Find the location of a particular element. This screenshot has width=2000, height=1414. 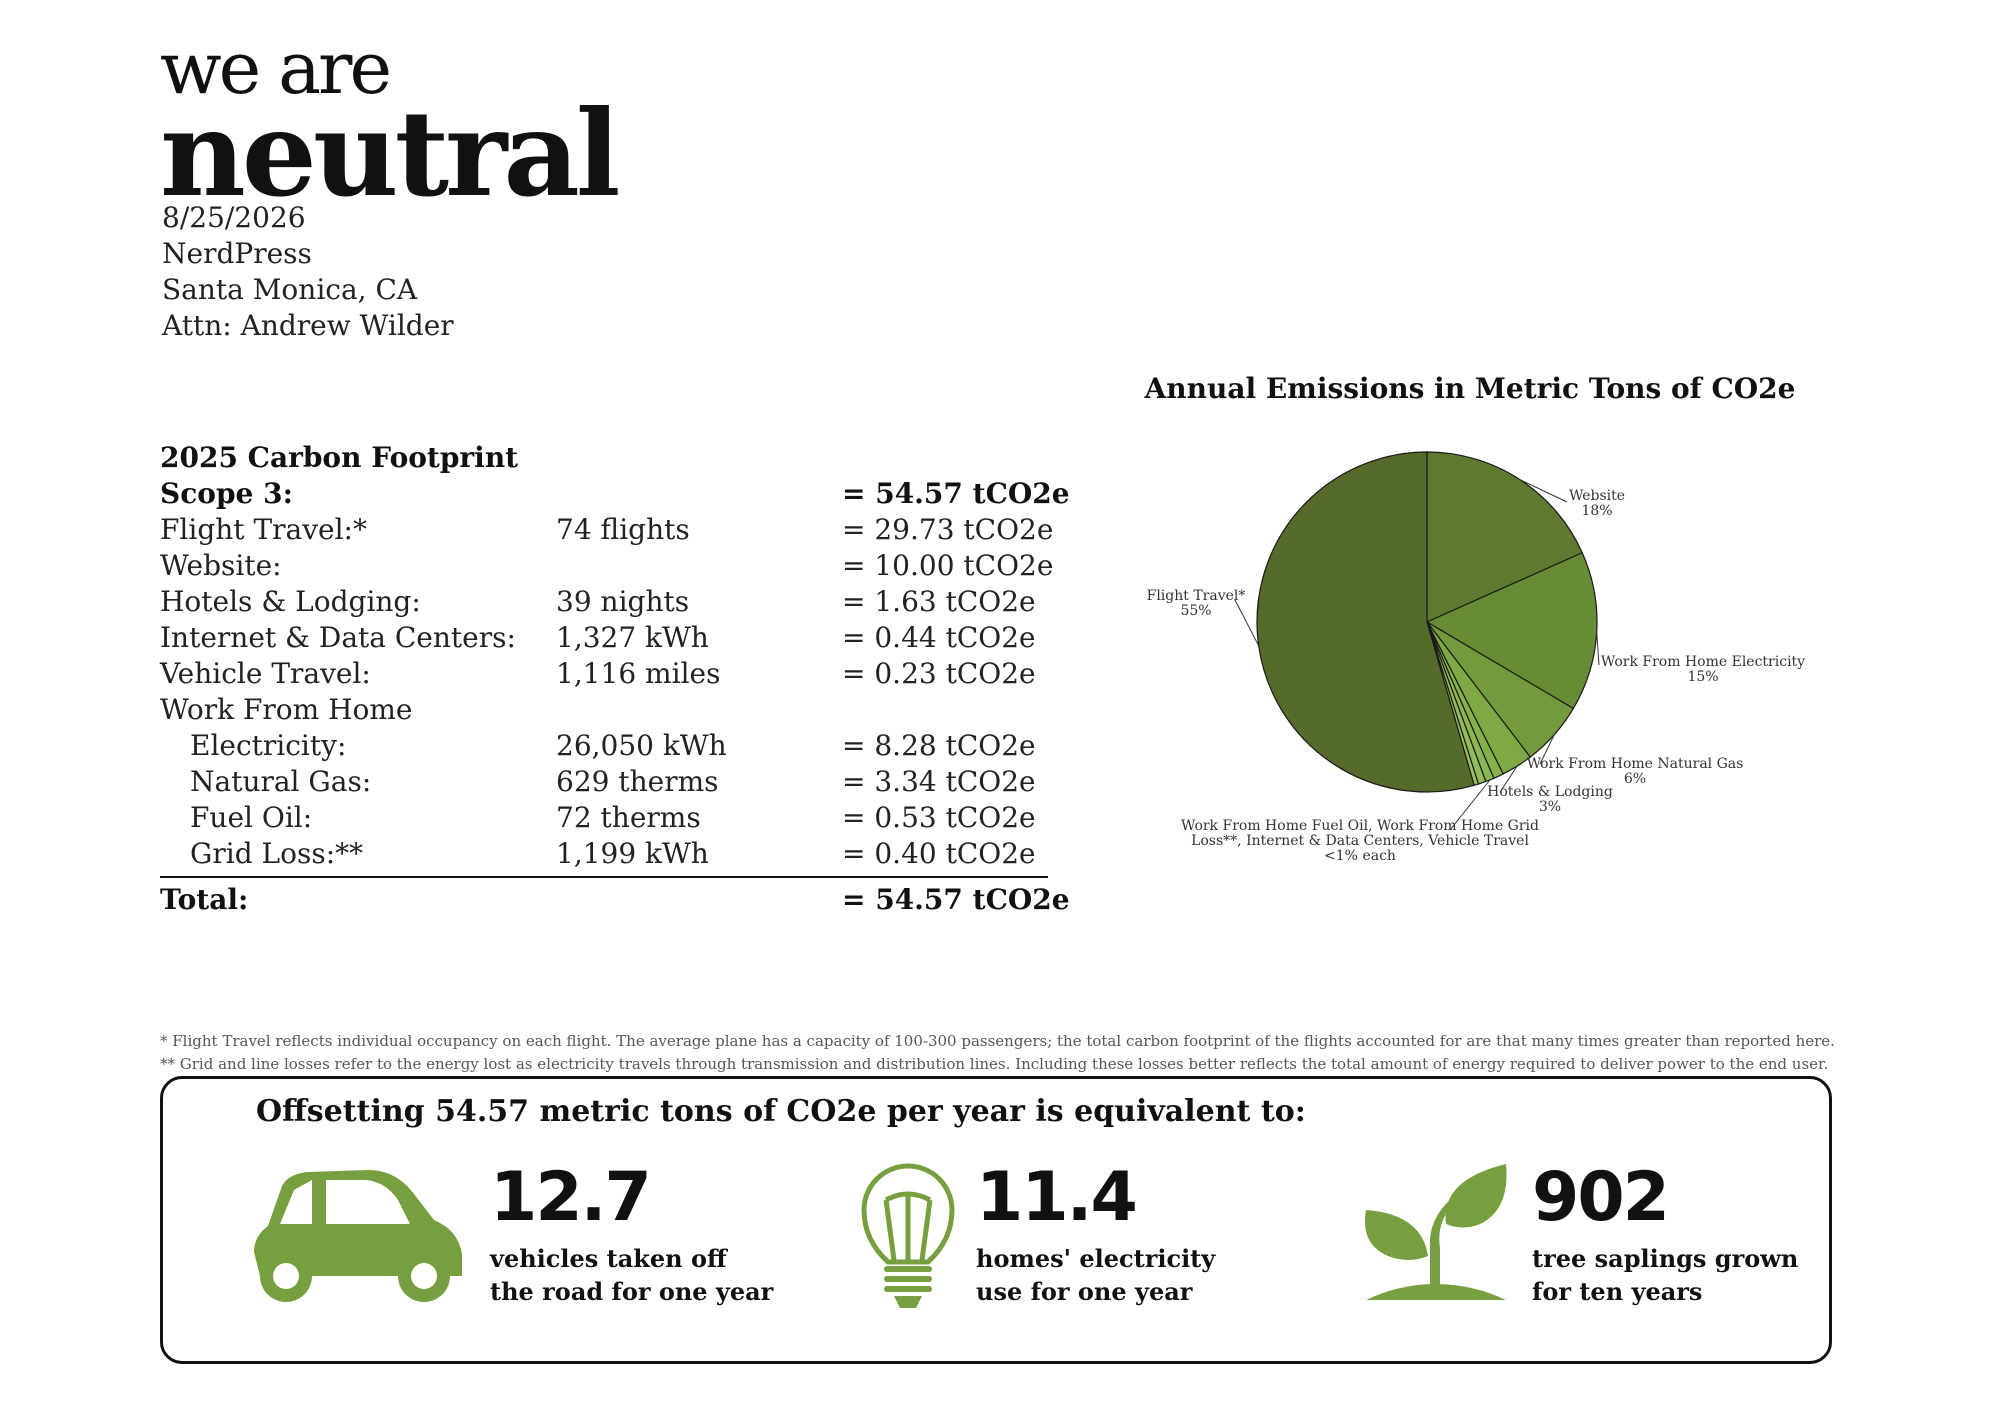

row-quantity: 72 therms is located at coordinates (628, 817).